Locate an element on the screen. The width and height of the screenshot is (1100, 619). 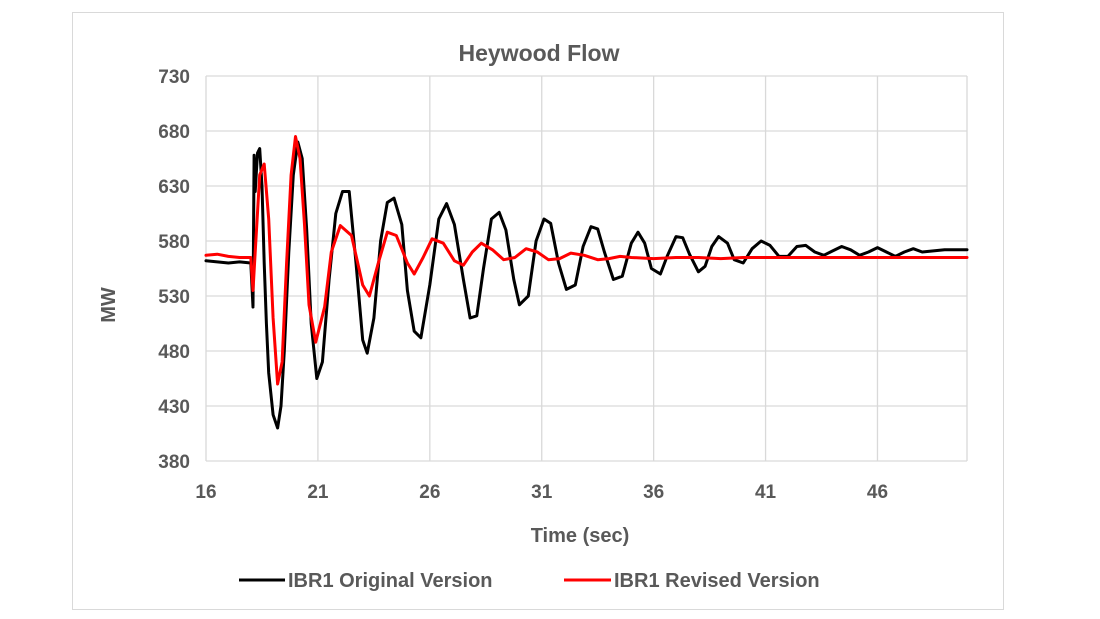
x-tick-label: 26 is located at coordinates (429, 492).